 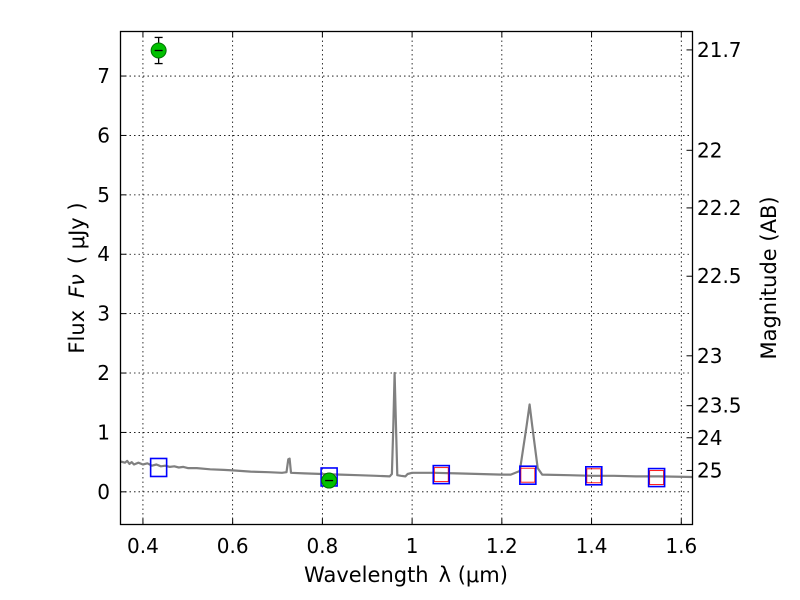 What do you see at coordinates (233, 546) in the screenshot?
I see `x-tick-label: 0.6` at bounding box center [233, 546].